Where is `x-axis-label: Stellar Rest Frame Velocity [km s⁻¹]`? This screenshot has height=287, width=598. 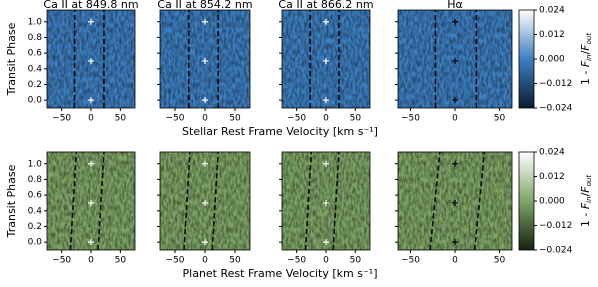
x-axis-label: Stellar Rest Frame Velocity [km s⁻¹] is located at coordinates (280, 131).